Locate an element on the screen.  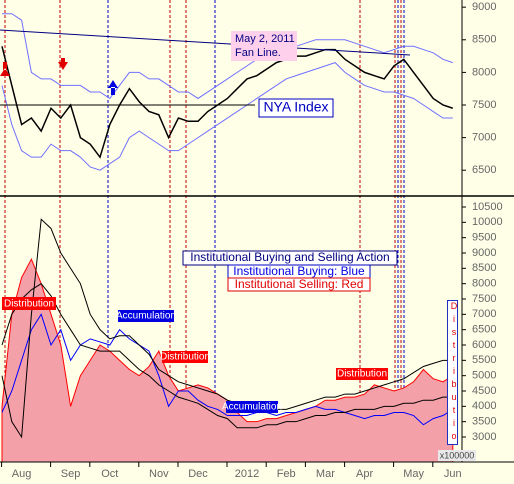
y-tick-label: 10000 is located at coordinates (487, 222).